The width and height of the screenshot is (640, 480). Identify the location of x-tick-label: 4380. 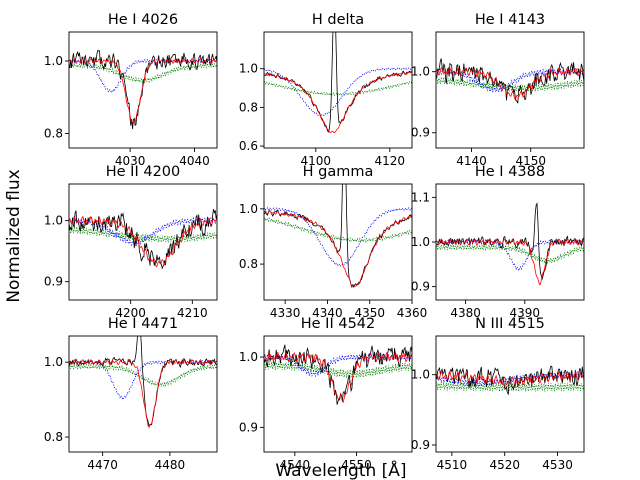
(465, 313).